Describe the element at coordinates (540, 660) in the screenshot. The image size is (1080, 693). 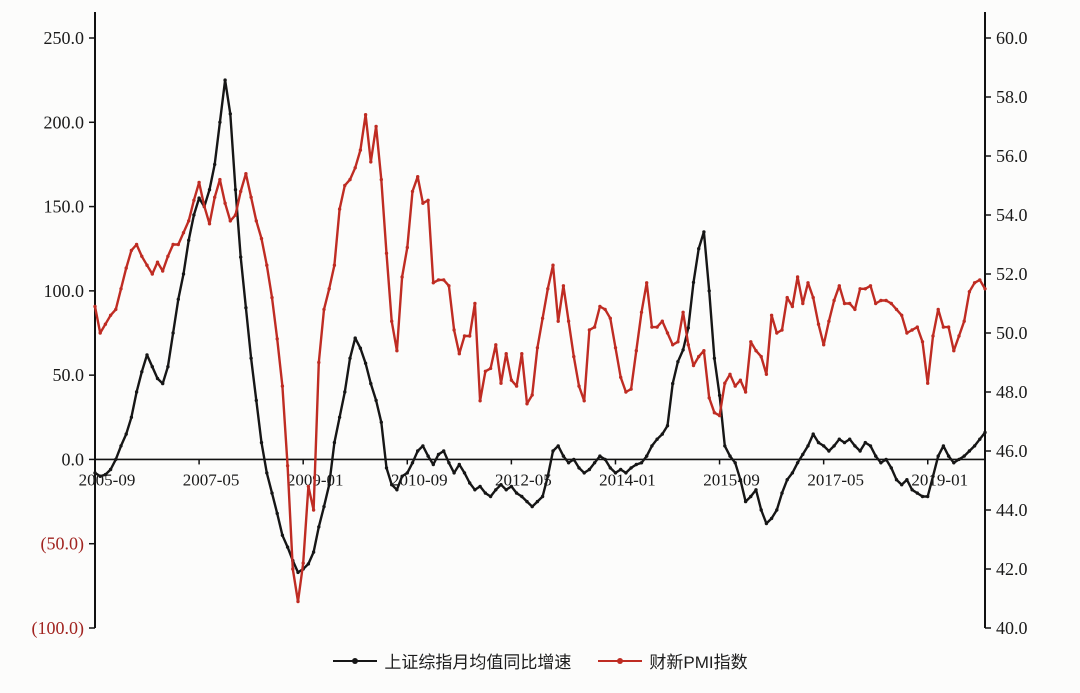
I see `chart-legend: 上证综指月均值同比增速 财新PMI指数` at that location.